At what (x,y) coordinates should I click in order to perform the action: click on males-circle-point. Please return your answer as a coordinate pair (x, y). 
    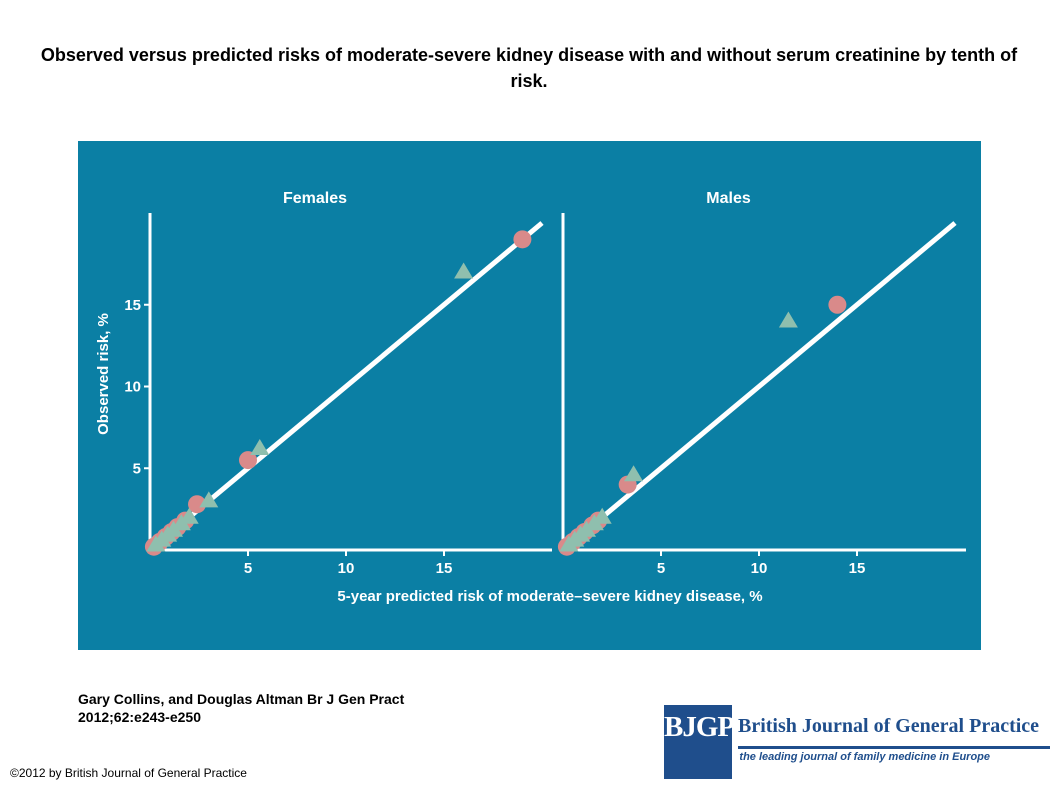
    Looking at the image, I should click on (837, 304).